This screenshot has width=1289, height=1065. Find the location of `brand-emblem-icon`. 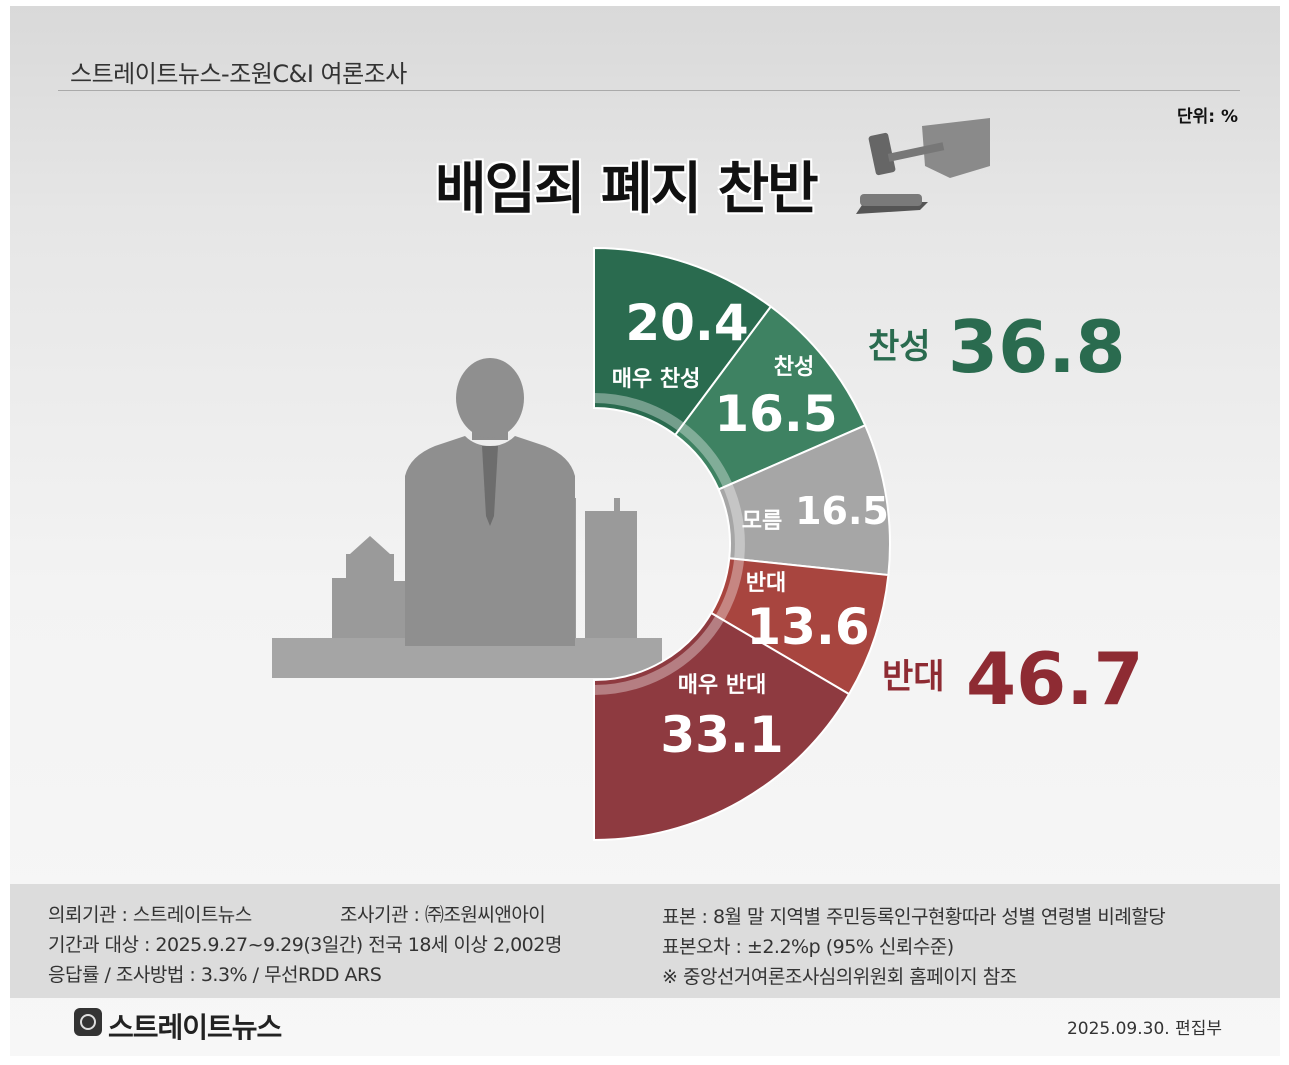

brand-emblem-icon is located at coordinates (88, 1022).